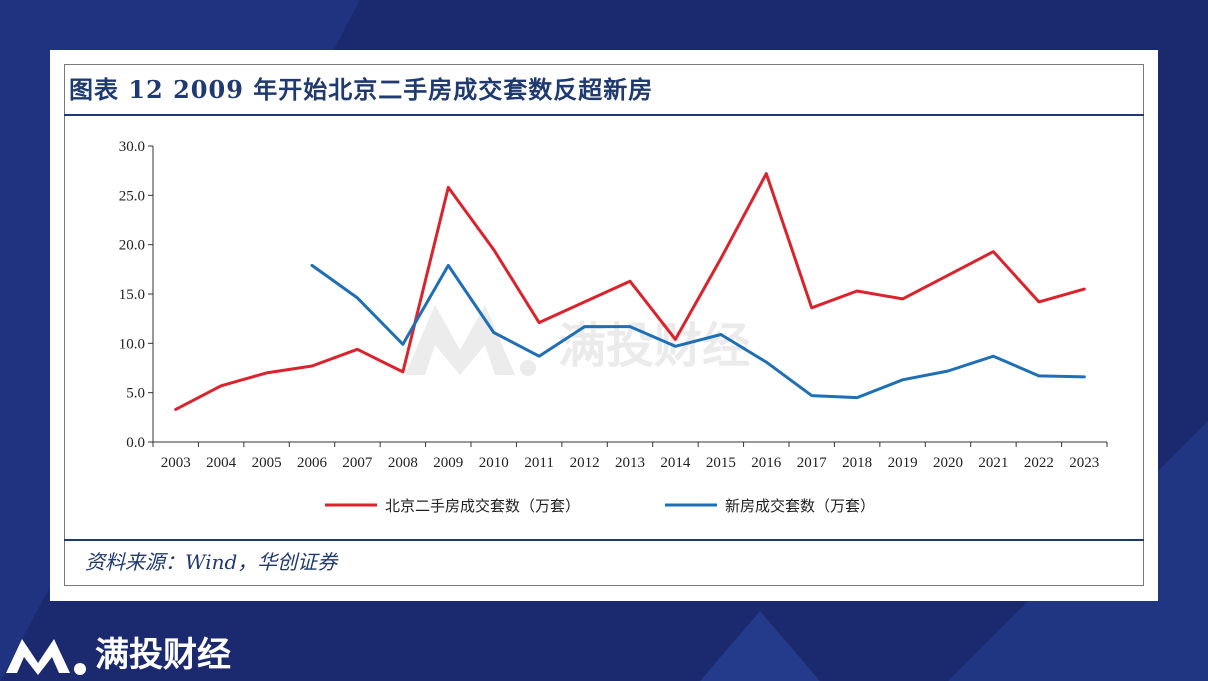 This screenshot has height=681, width=1208. I want to click on brand-name: 满投财经, so click(163, 655).